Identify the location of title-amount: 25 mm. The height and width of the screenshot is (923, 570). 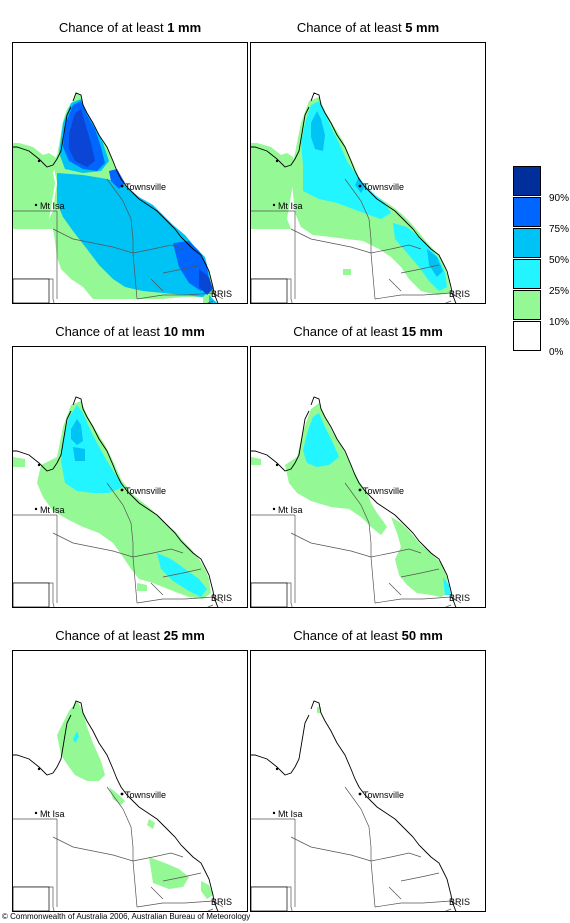
(184, 635).